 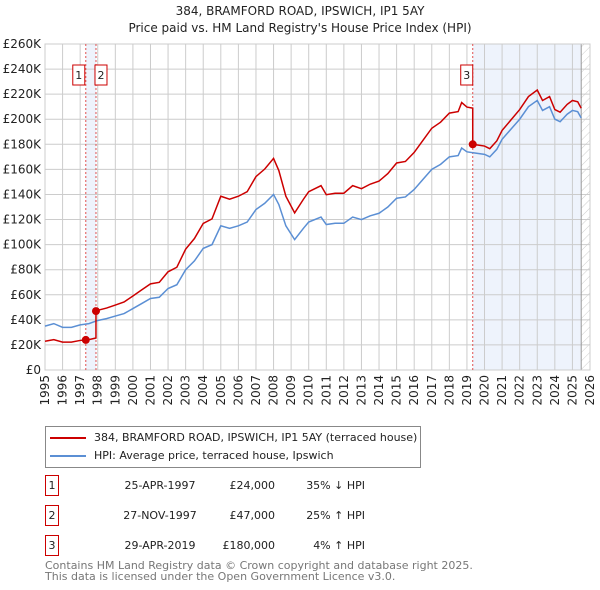 What do you see at coordinates (23, 245) in the screenshot?
I see `y-tick-label: £100K` at bounding box center [23, 245].